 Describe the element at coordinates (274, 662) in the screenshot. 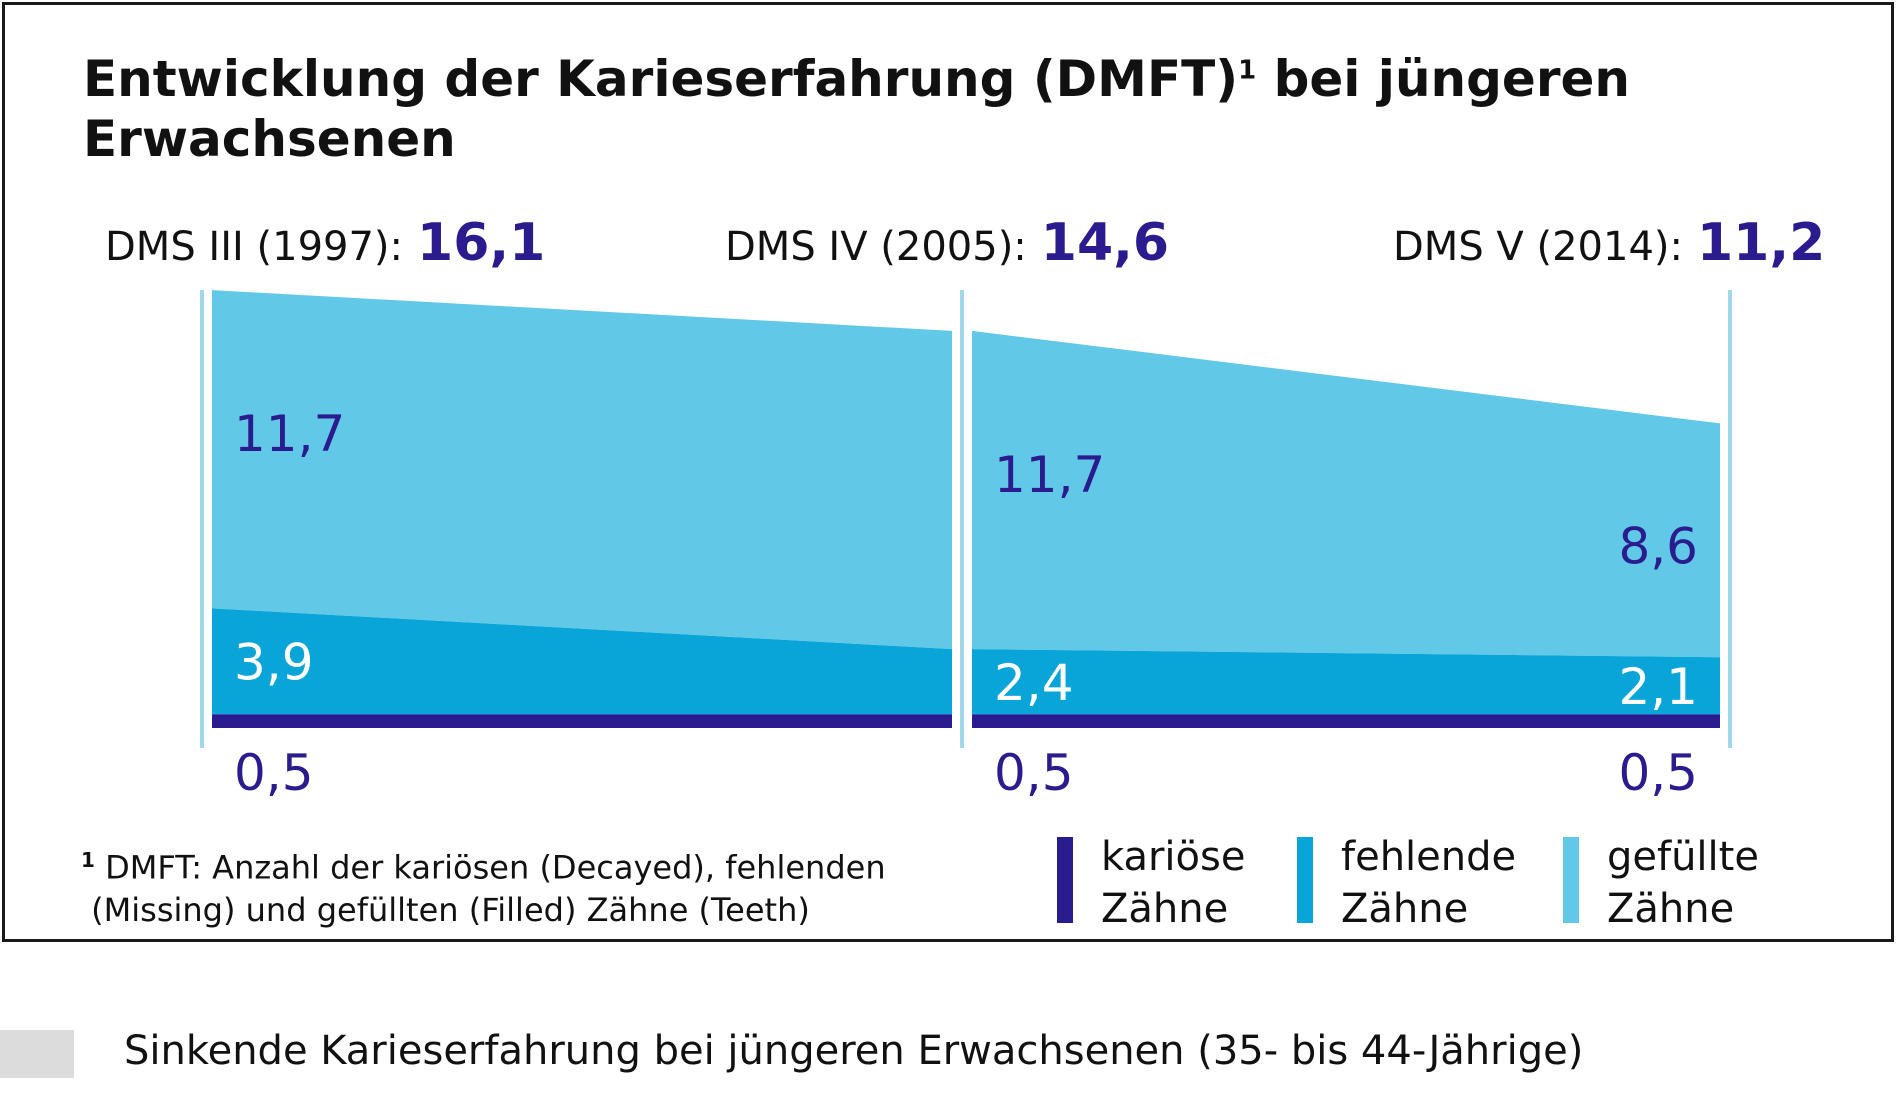

I see `value-label-missing: 3,9` at that location.